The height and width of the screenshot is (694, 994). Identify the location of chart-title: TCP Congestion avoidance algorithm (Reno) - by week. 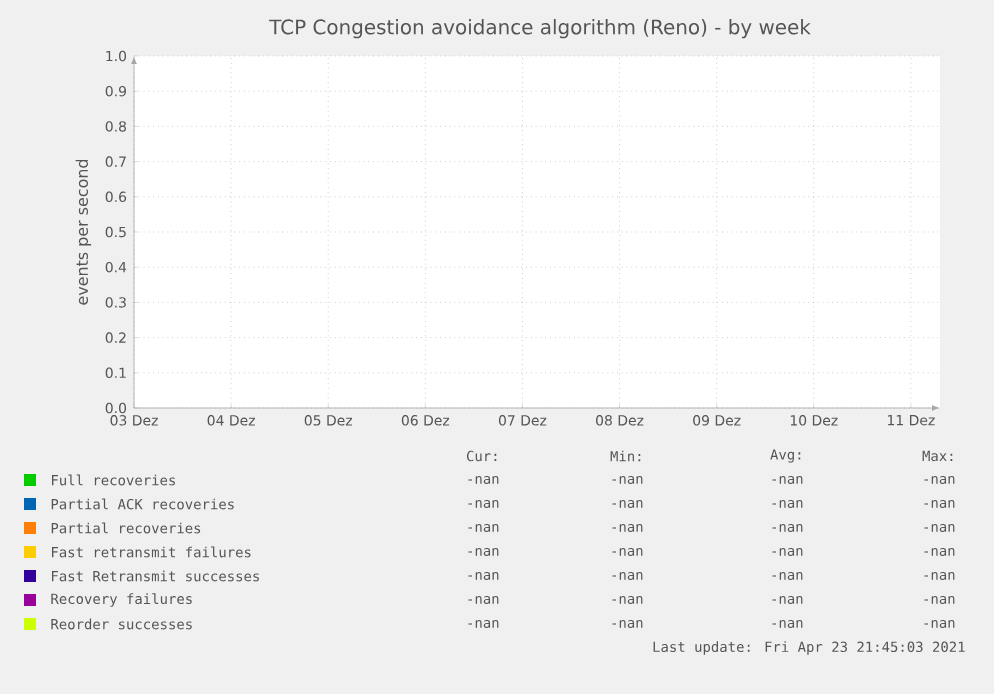
(540, 29).